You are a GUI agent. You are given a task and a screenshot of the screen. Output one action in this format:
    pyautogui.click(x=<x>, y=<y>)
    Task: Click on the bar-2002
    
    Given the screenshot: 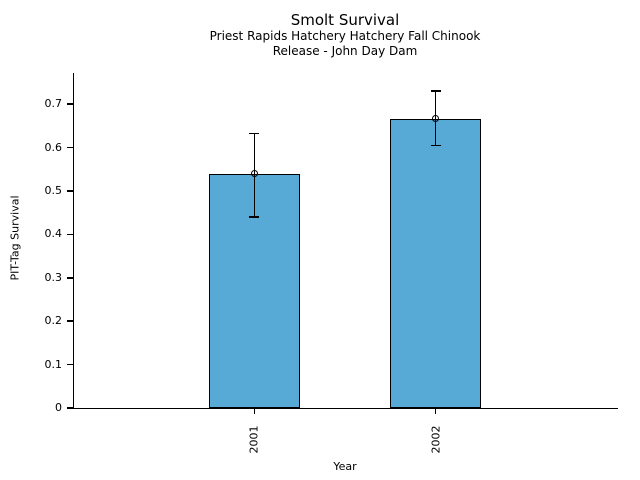 What is the action you would take?
    pyautogui.click(x=435, y=263)
    